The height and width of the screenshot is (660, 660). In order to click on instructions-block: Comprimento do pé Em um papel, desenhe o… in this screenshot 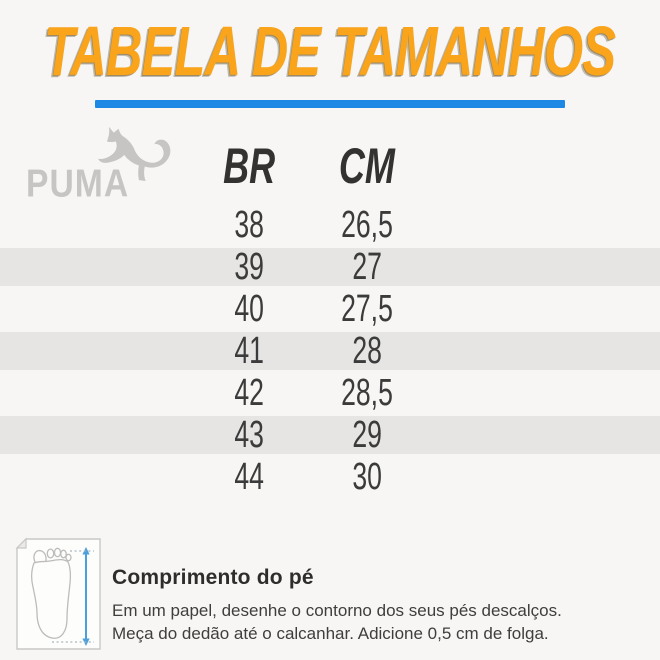, I will do `click(377, 606)`.